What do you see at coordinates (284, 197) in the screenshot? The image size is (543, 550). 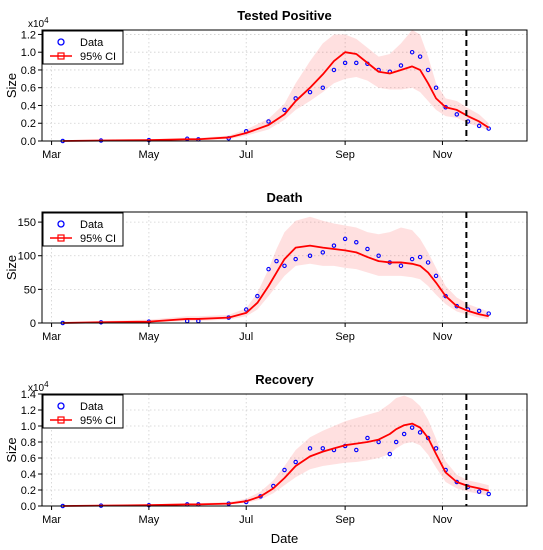 I see `chart-title: Death` at bounding box center [284, 197].